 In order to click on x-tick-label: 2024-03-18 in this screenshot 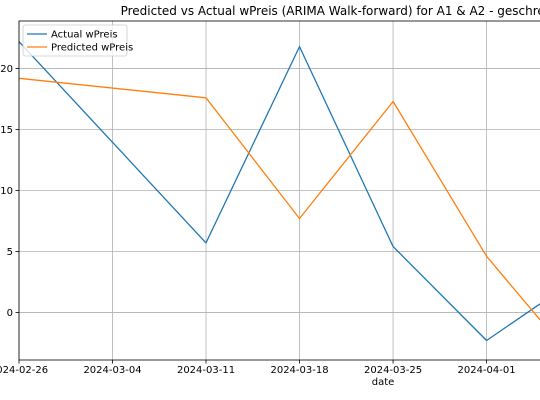, I will do `click(299, 370)`.